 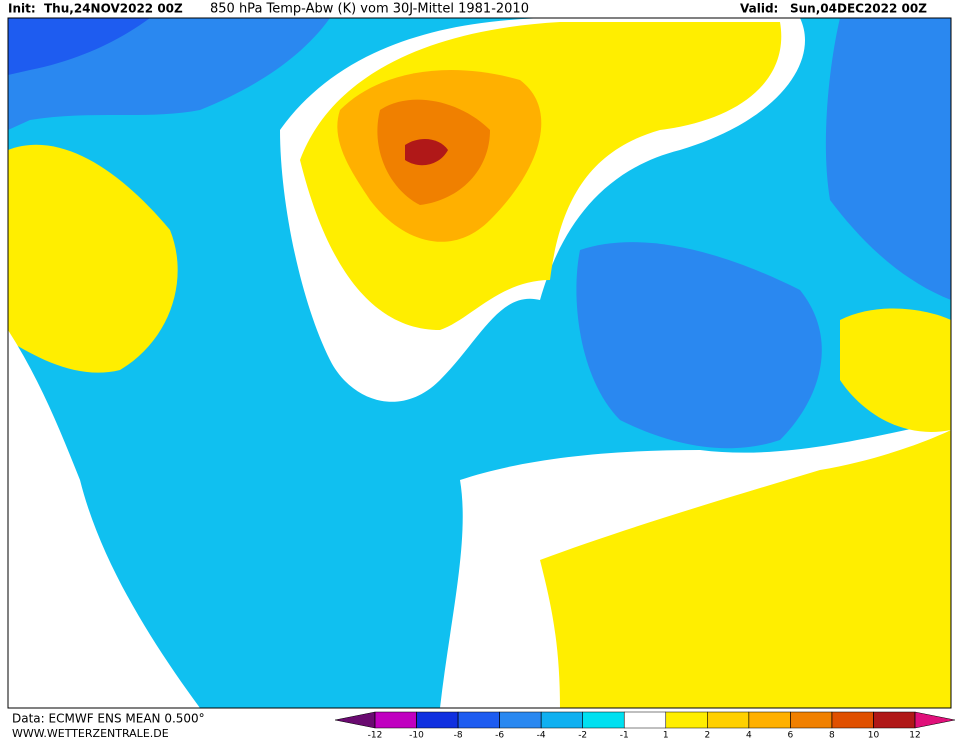 What do you see at coordinates (22, 9) in the screenshot?
I see `init-label: Init:` at bounding box center [22, 9].